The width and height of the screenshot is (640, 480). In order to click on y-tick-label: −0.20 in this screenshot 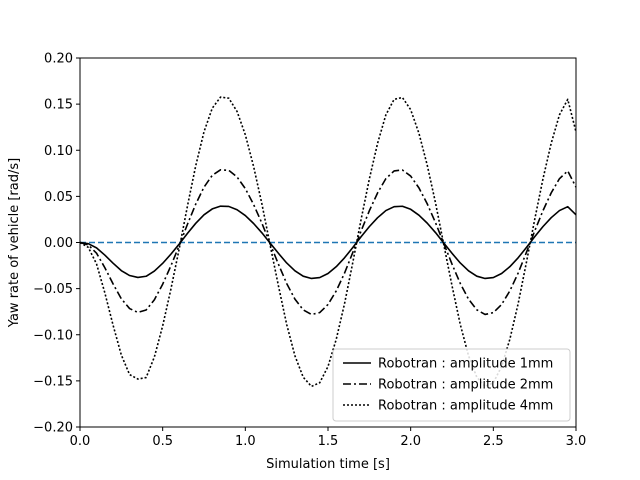, I will do `click(53, 428)`.